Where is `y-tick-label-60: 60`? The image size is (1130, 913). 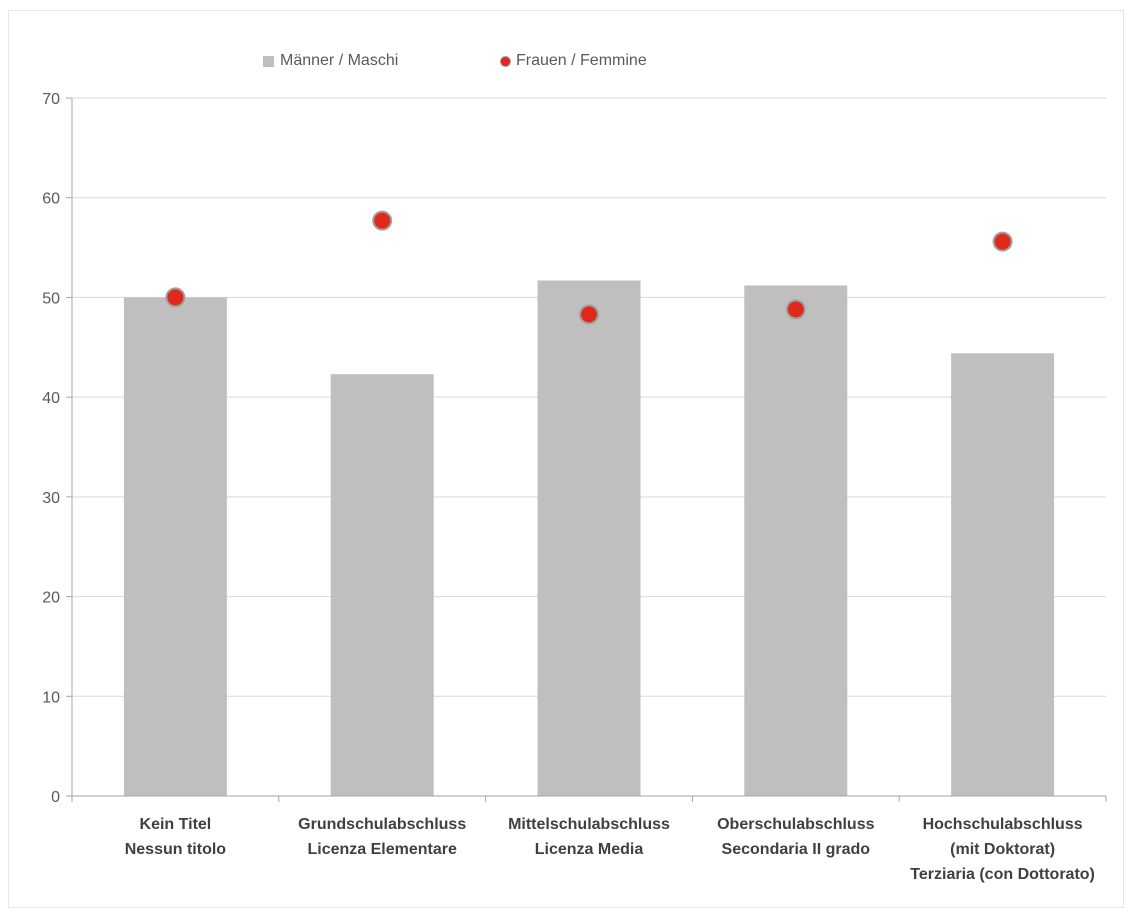 y-tick-label-60: 60 is located at coordinates (51, 199).